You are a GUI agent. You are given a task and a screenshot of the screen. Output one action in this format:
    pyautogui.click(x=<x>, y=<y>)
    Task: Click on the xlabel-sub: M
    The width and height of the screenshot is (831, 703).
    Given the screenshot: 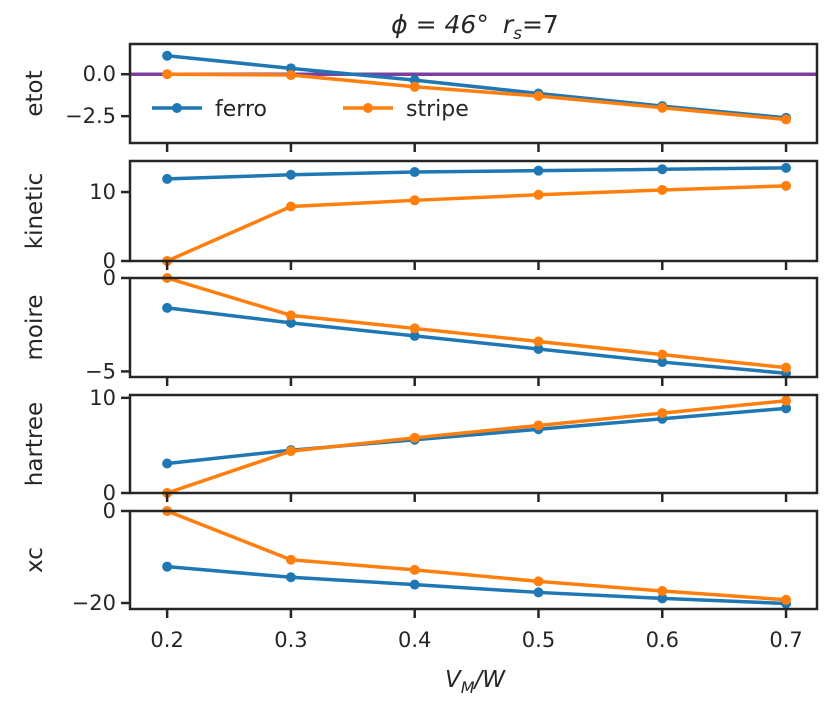 What is the action you would take?
    pyautogui.click(x=468, y=687)
    